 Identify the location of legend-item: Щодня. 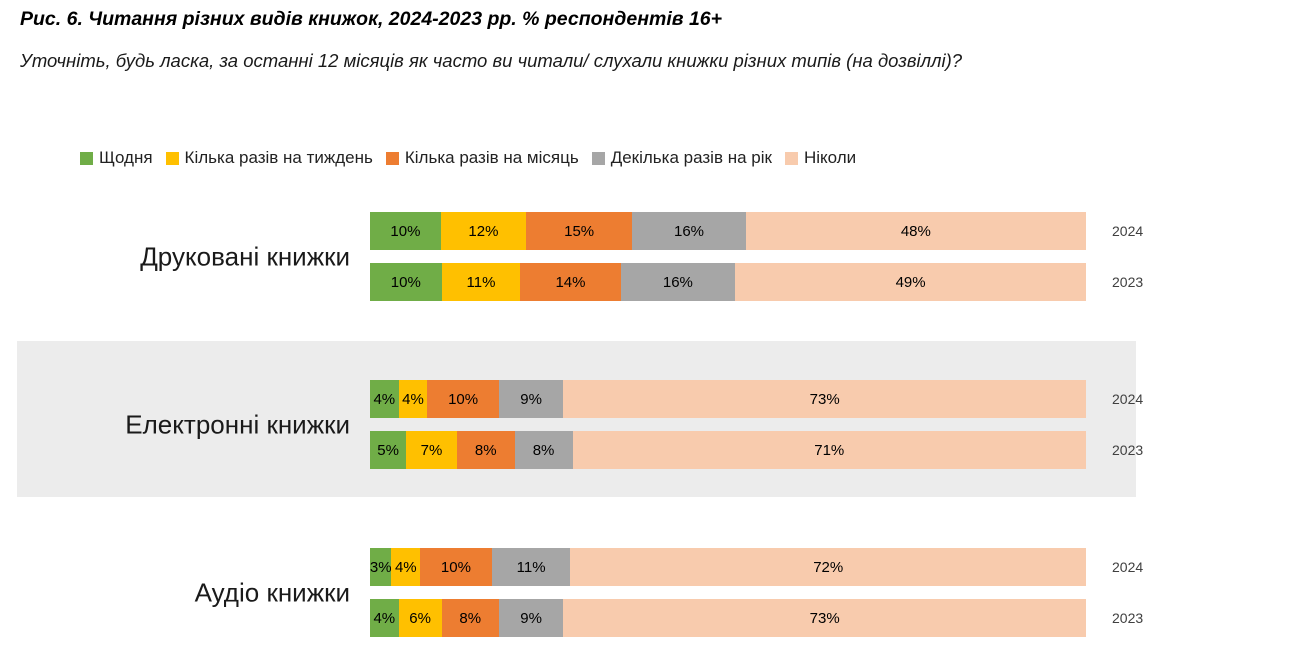
(116, 158).